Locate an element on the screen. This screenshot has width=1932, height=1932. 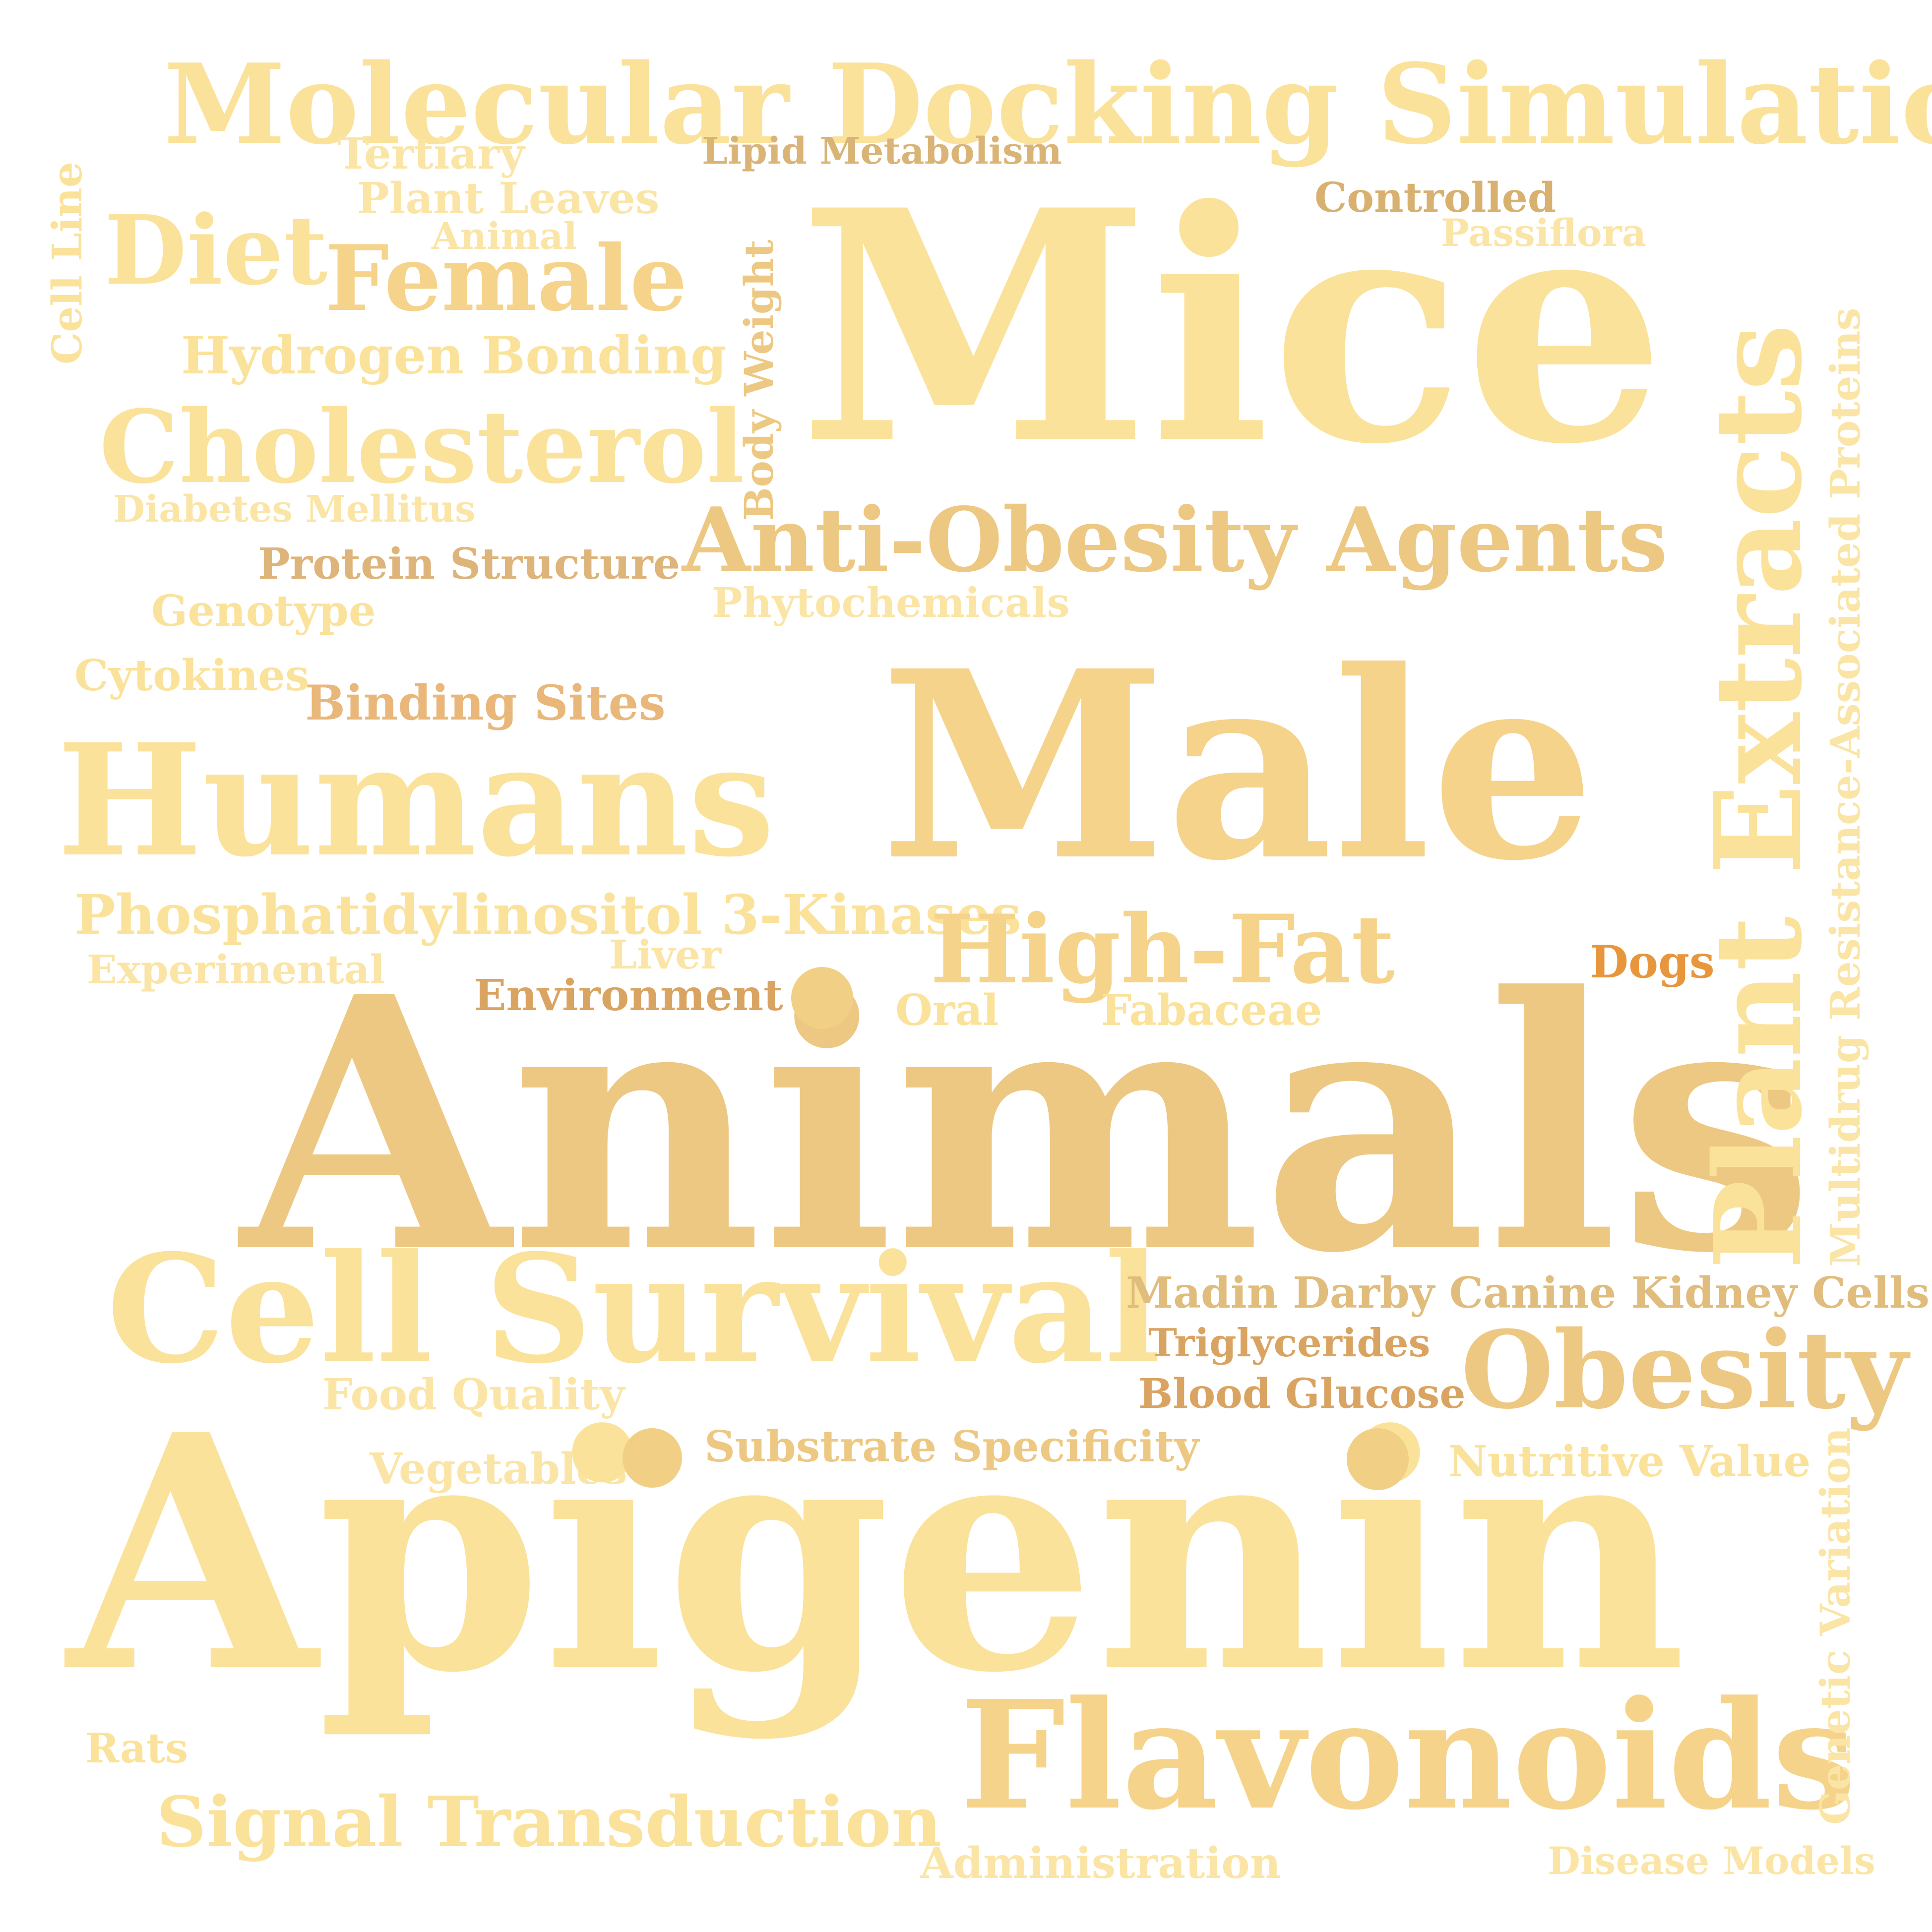
word-body-weight: Body Weight is located at coordinates (759, 380).